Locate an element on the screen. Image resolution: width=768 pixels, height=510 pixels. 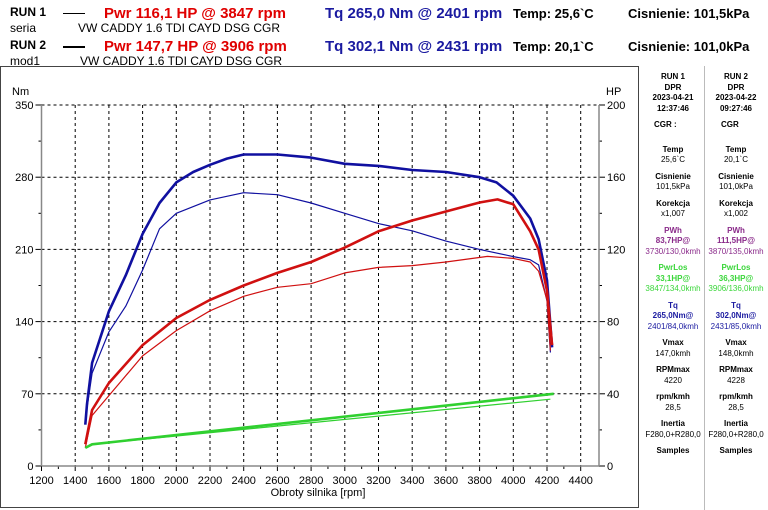
panel-section: Cisnienie 101,5kPa is located at coordinates (673, 182).